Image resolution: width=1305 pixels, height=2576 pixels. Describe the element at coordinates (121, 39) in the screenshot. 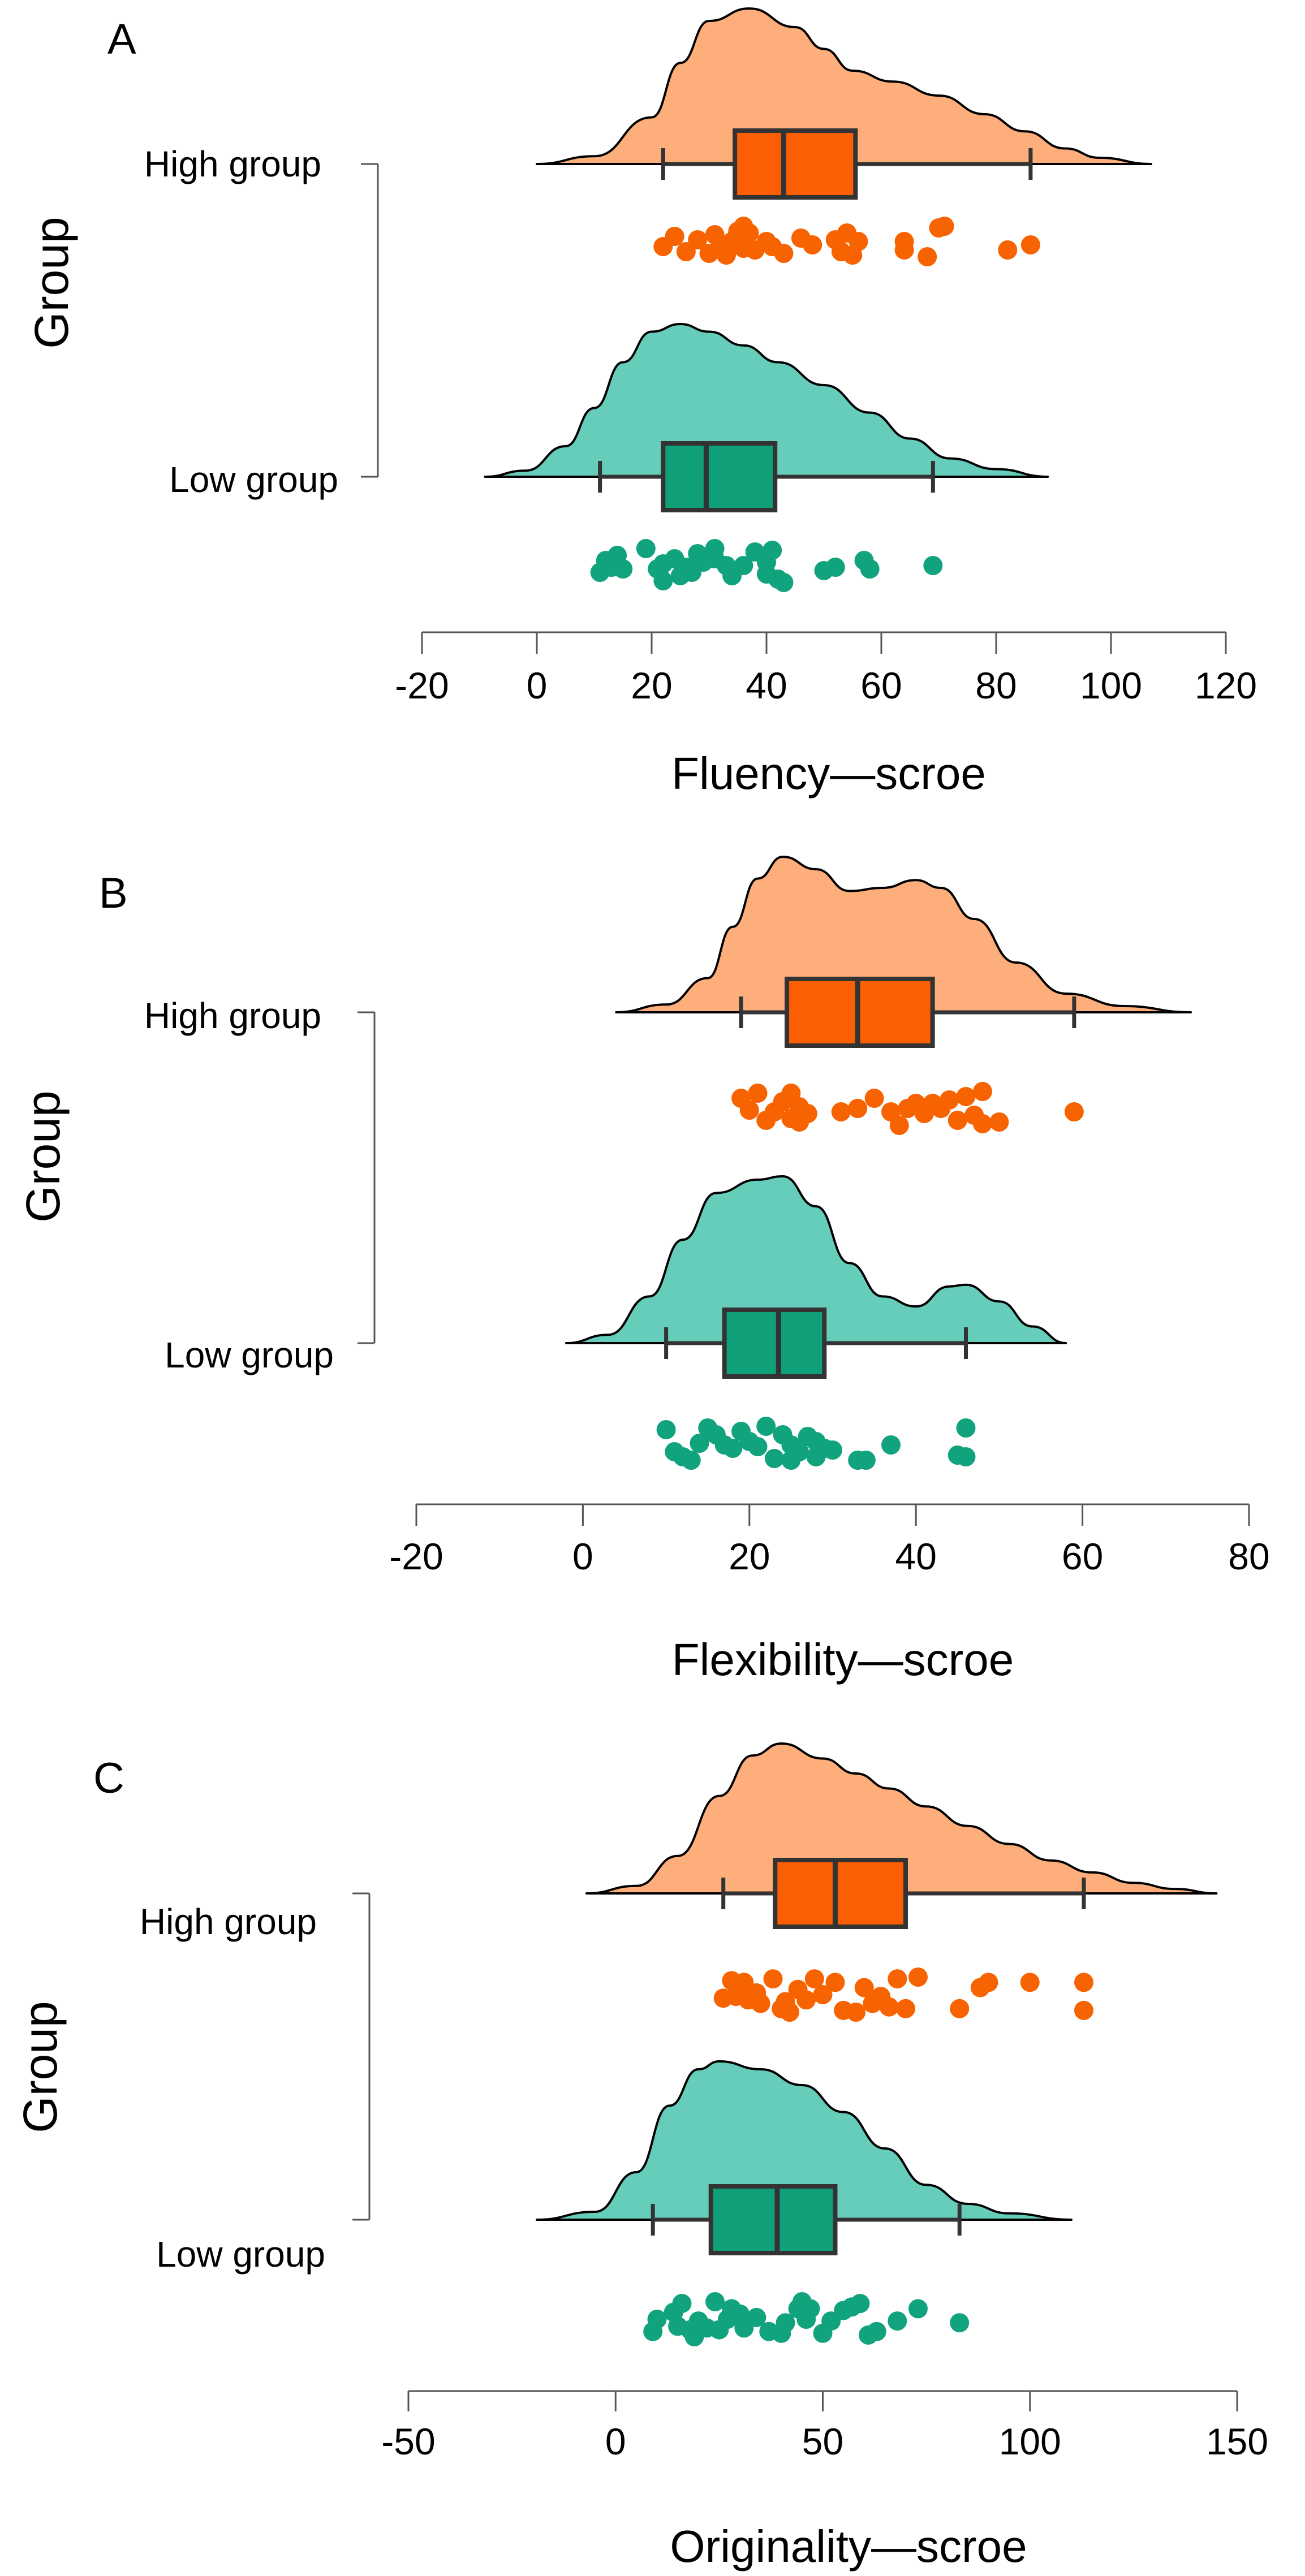

I see `panel-label-a: A` at that location.